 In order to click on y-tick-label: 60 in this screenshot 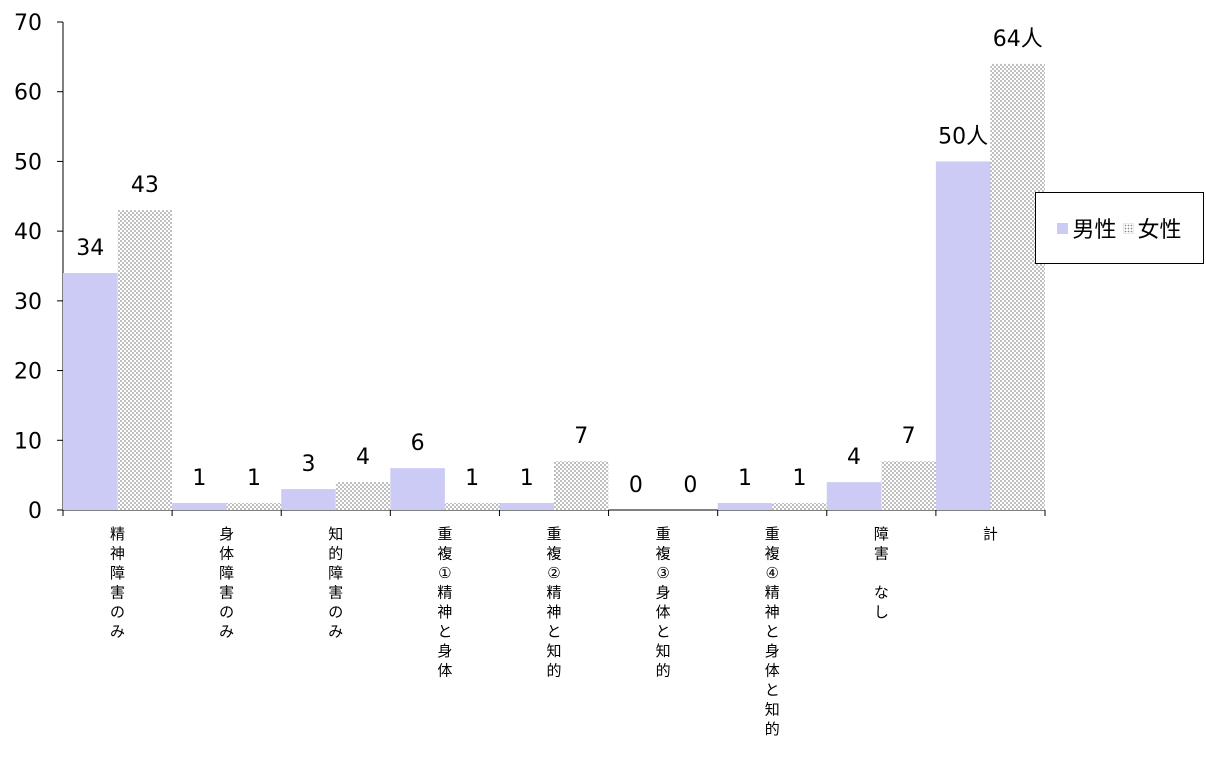, I will do `click(28, 93)`.